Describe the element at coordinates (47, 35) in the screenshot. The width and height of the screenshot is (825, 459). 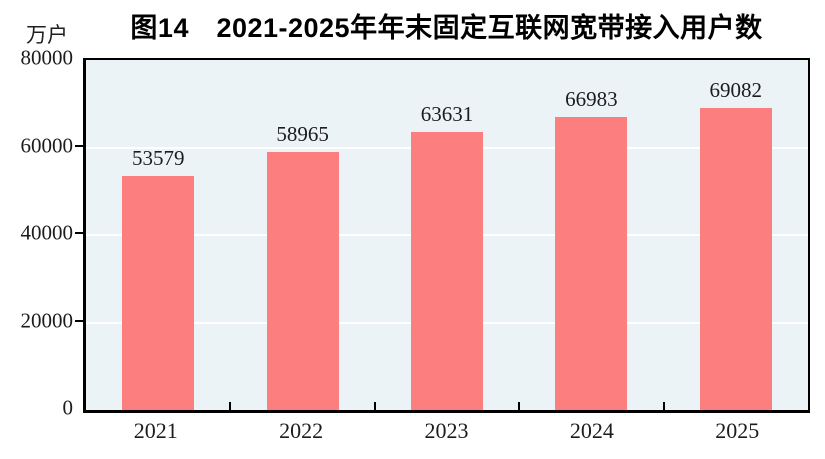
I see `y-axis-unit-label: 万户` at that location.